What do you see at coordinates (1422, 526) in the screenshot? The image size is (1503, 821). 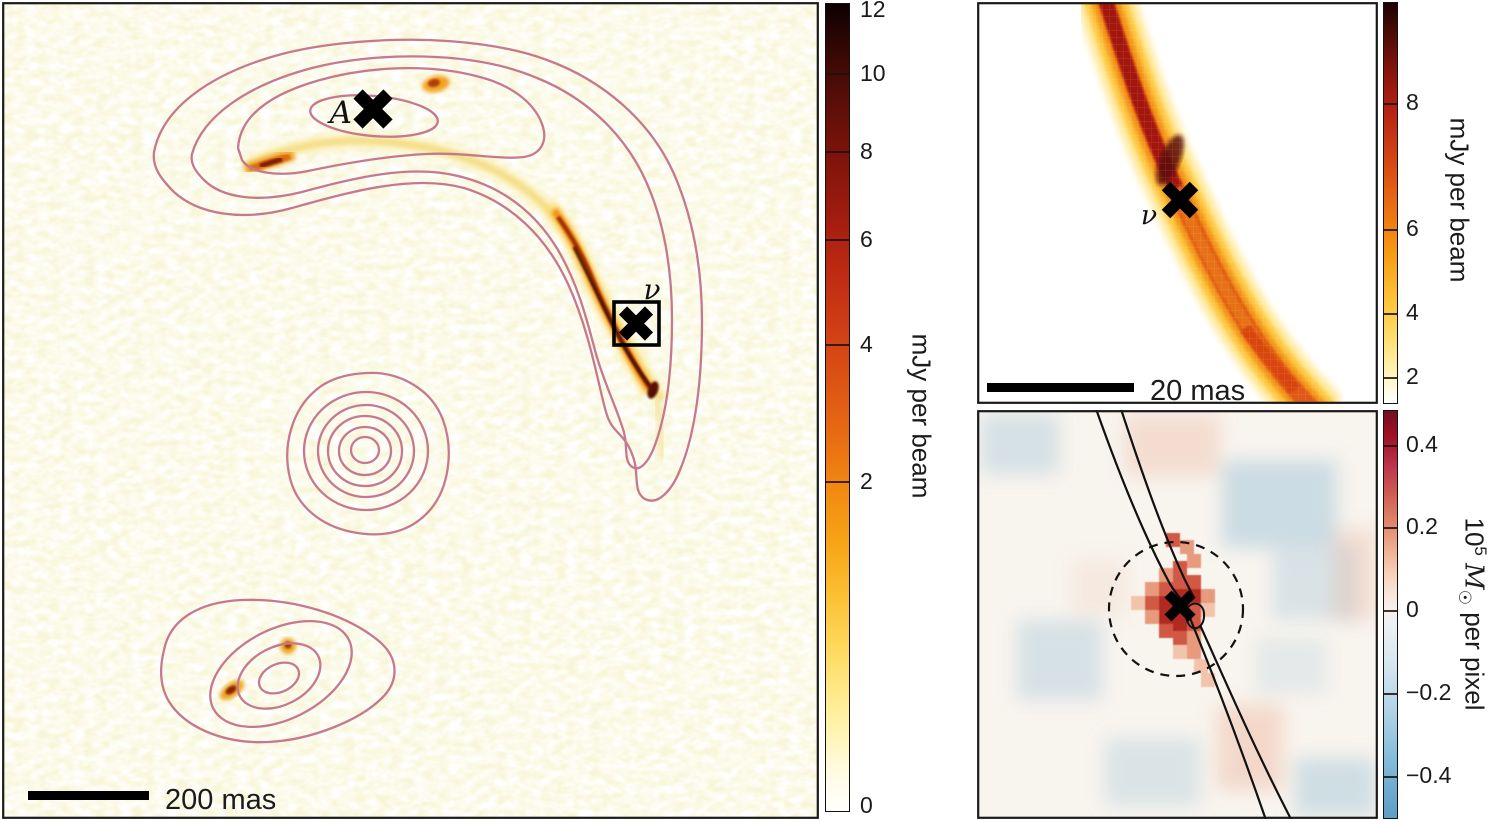 I see `cbar-mass-tick: 0.2` at bounding box center [1422, 526].